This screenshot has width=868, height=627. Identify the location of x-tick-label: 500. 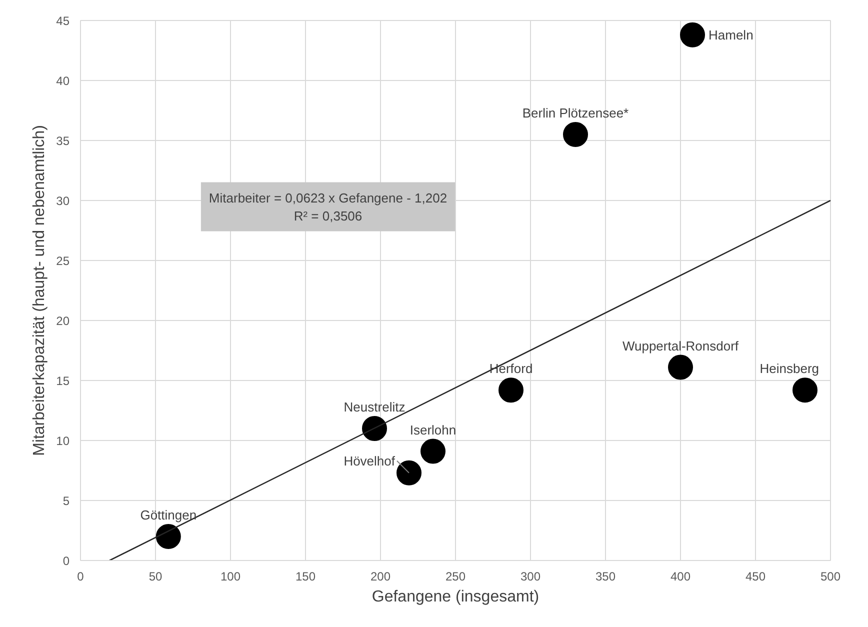
(830, 577).